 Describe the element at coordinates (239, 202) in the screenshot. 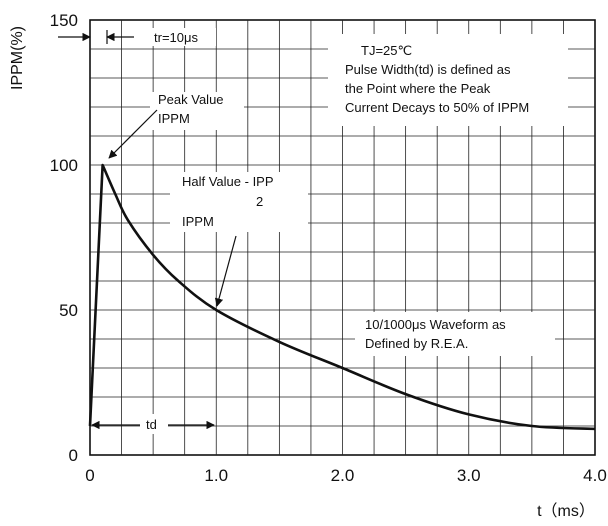

I see `half-label-bg` at that location.